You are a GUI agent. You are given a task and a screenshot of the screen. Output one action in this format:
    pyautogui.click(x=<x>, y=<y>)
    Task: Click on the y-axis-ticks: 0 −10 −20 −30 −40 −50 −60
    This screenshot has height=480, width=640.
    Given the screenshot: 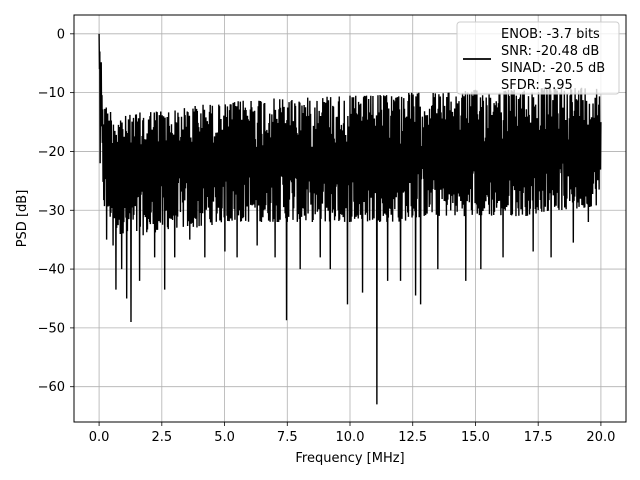 What is the action you would take?
    pyautogui.click(x=56, y=211)
    